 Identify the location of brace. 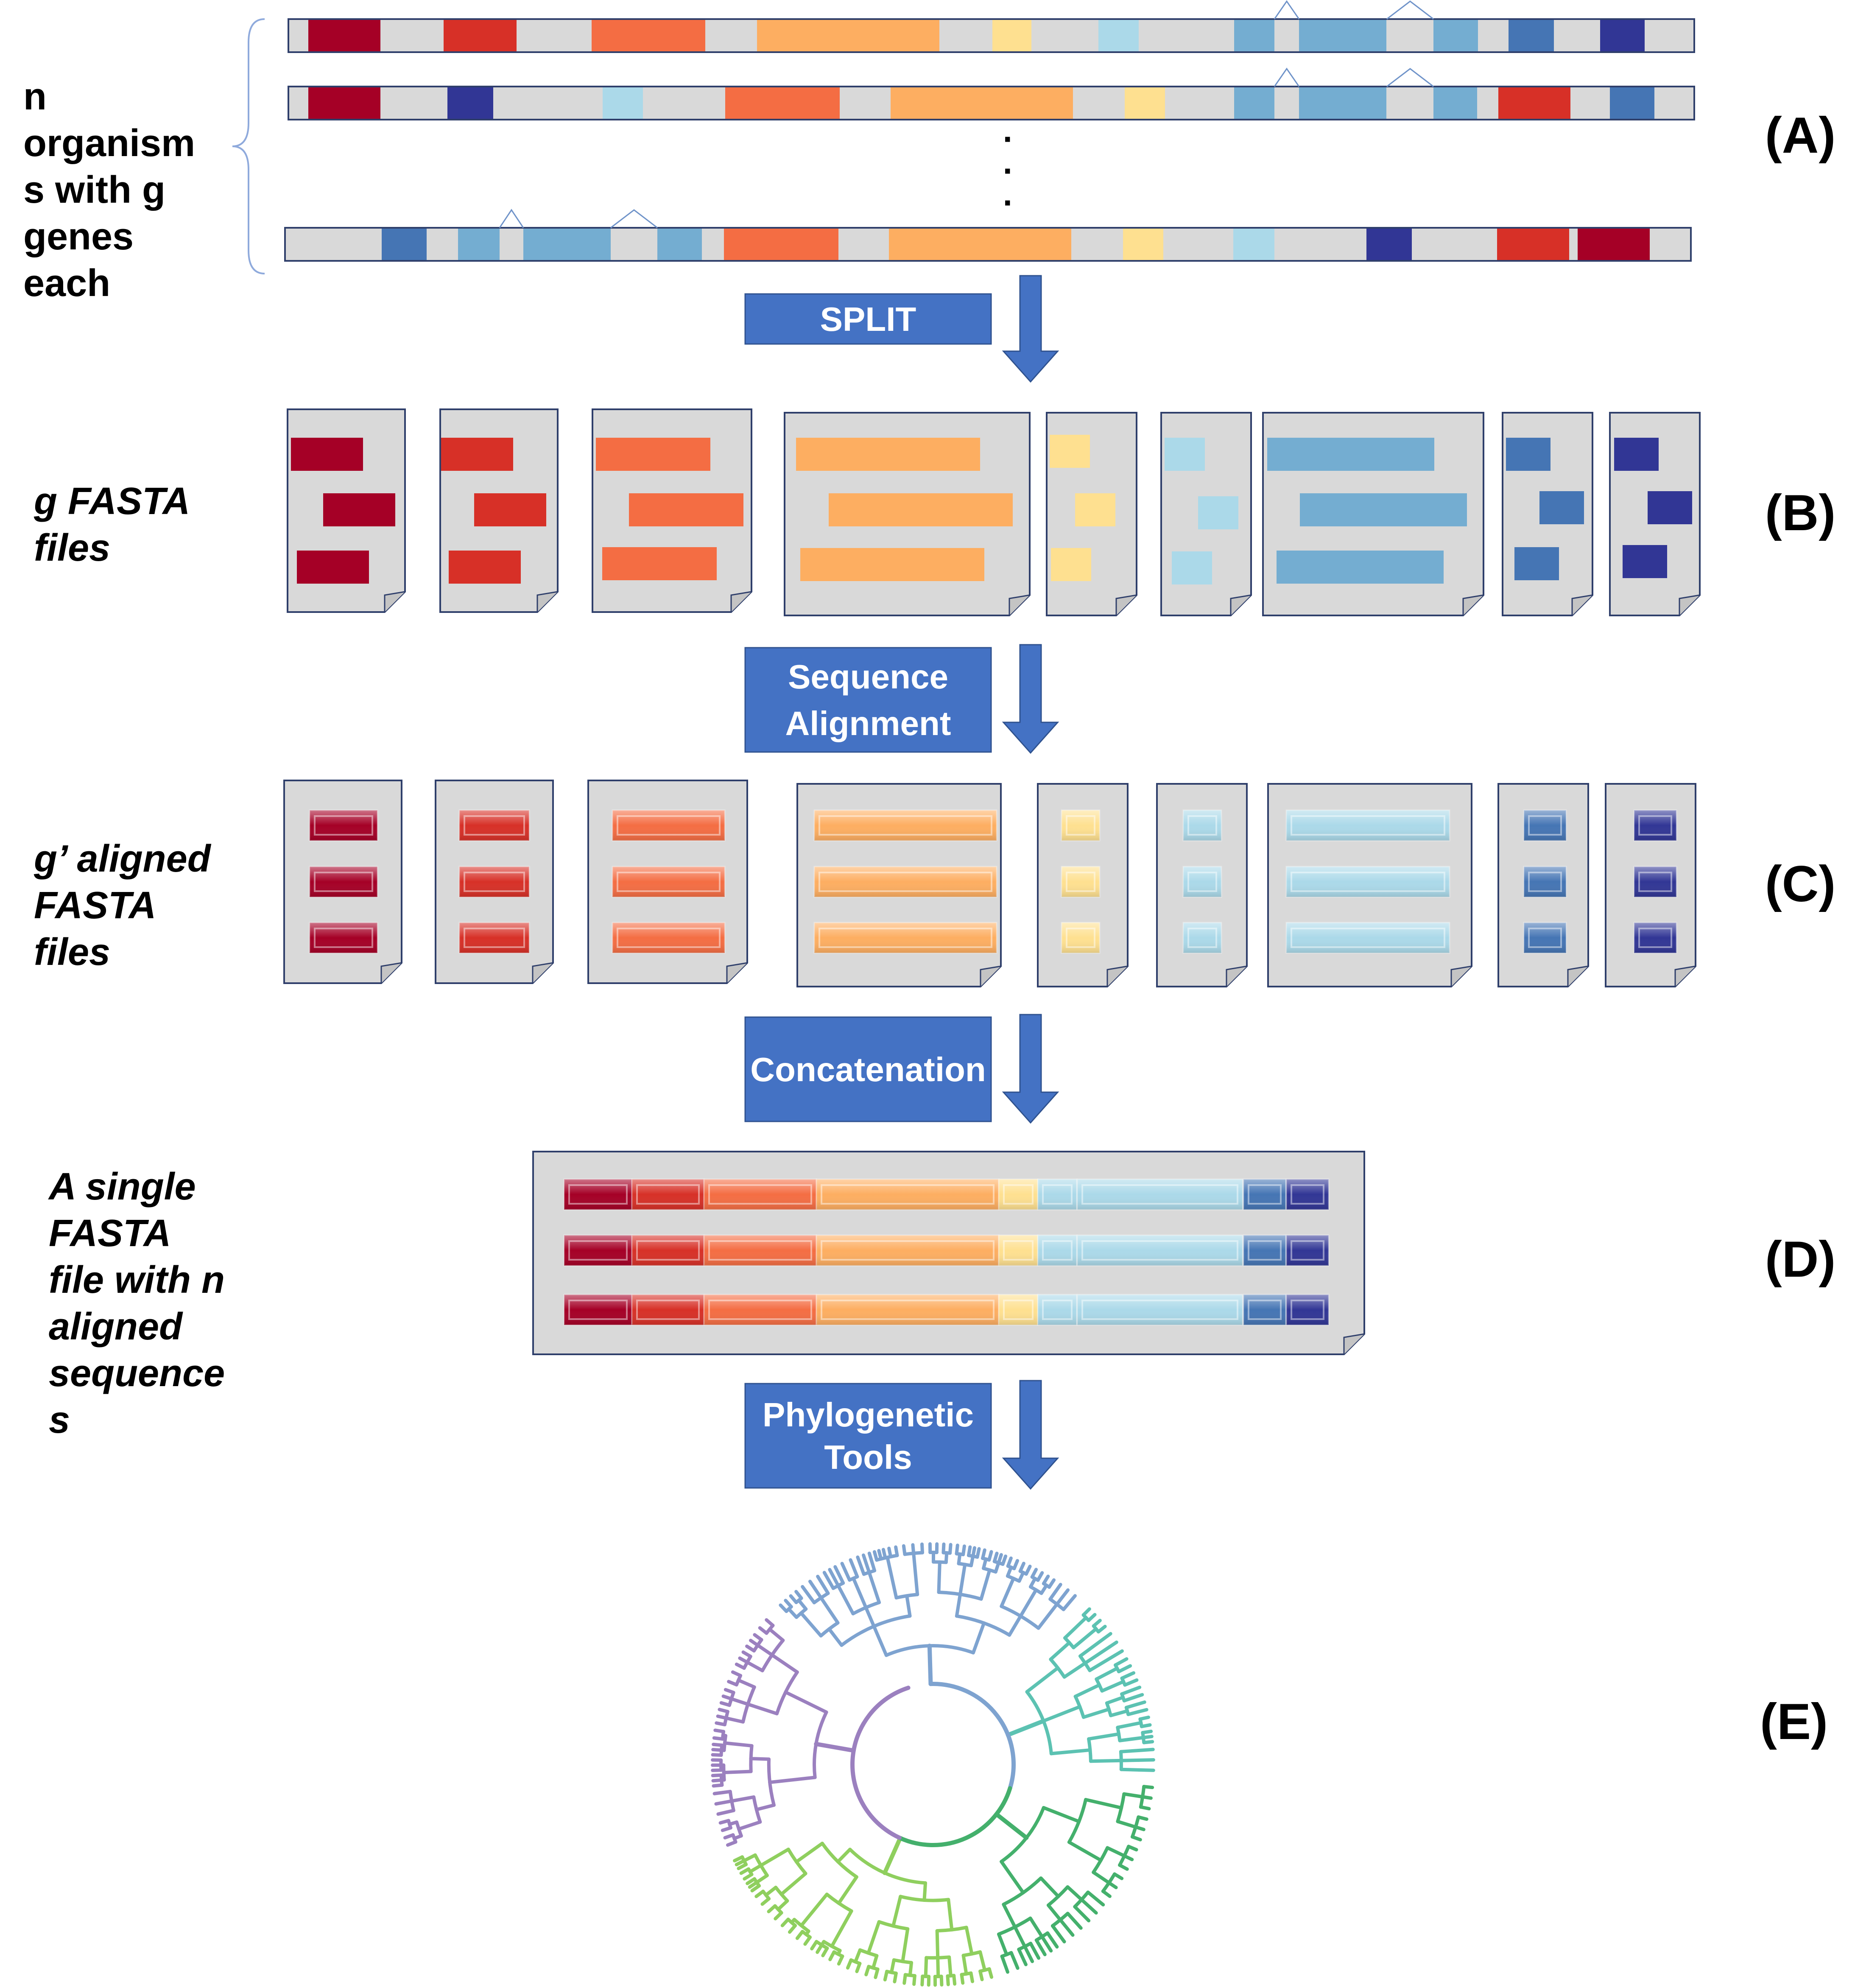
(248, 146).